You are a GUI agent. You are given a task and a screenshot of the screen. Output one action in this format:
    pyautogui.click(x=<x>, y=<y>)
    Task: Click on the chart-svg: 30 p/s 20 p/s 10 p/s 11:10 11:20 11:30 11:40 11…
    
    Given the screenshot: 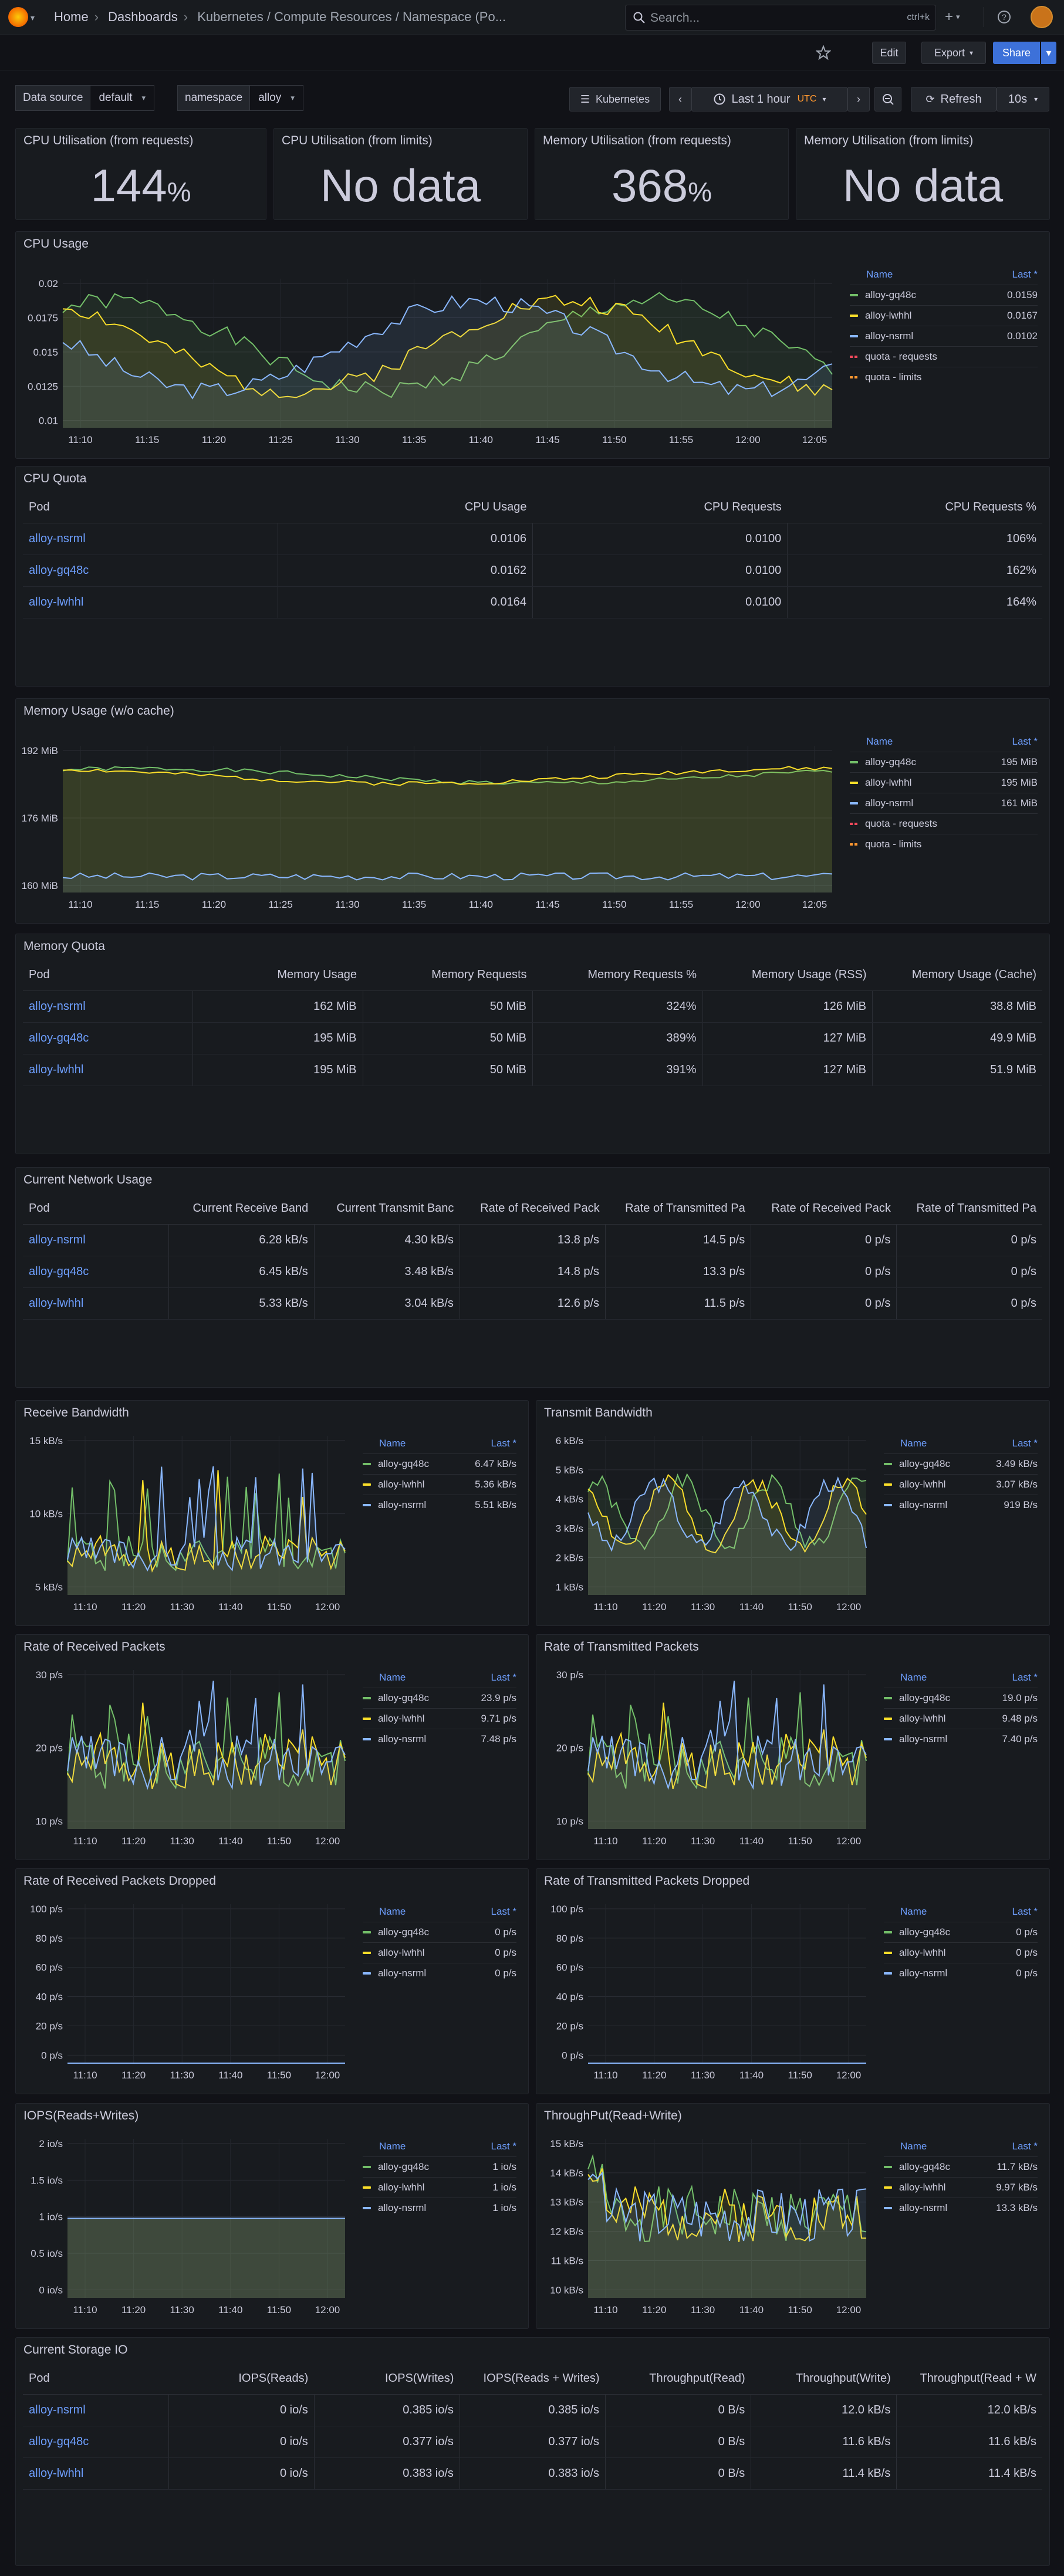 What is the action you would take?
    pyautogui.click(x=272, y=1747)
    